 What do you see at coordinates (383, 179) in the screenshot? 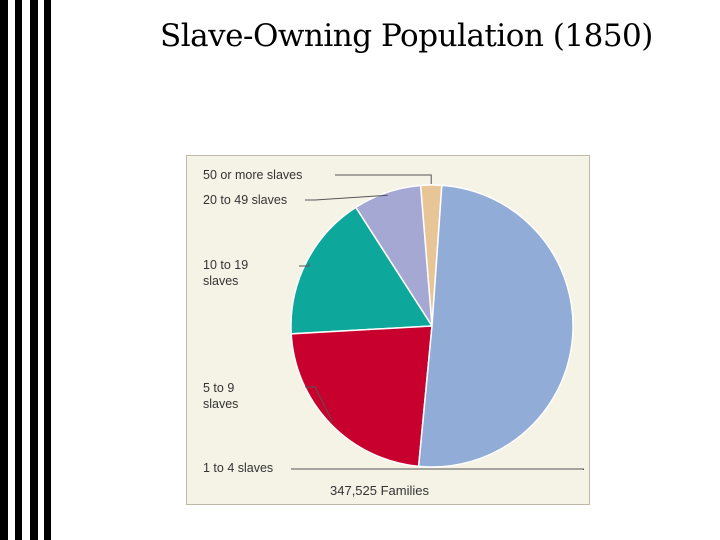
I see `leader-line-50-or-more` at bounding box center [383, 179].